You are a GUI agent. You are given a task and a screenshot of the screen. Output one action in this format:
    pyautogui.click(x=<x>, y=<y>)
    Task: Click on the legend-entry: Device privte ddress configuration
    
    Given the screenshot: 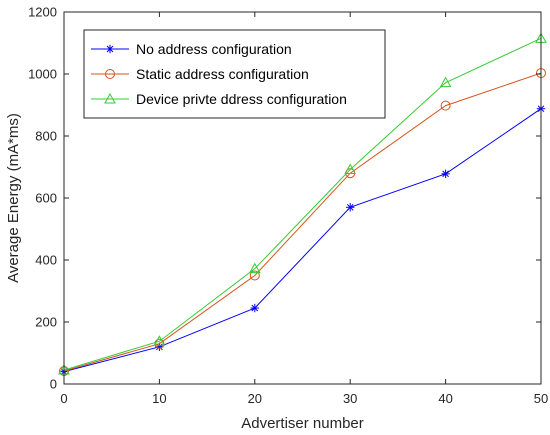 What is the action you would take?
    pyautogui.click(x=219, y=99)
    